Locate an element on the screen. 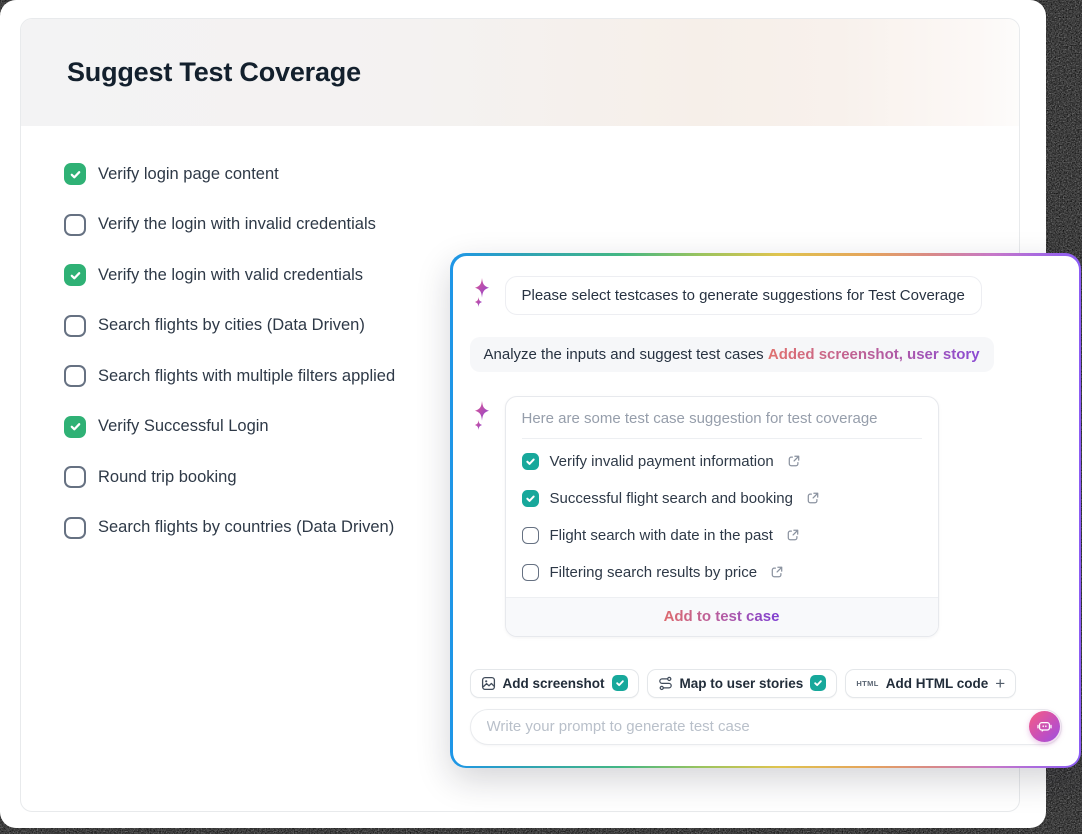 Image resolution: width=1082 pixels, height=834 pixels. checklist-item-label: Verify Successful Login is located at coordinates (183, 426).